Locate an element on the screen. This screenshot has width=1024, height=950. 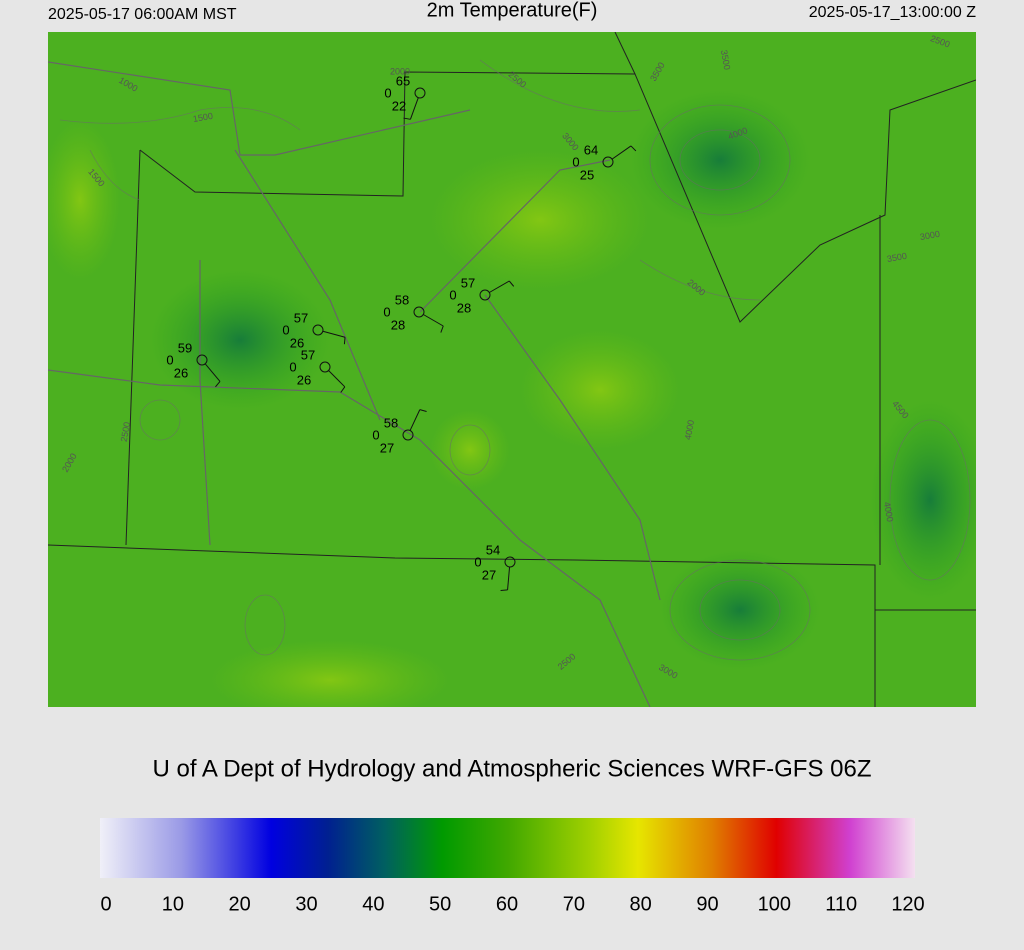
temperature: 54 is located at coordinates (493, 549).